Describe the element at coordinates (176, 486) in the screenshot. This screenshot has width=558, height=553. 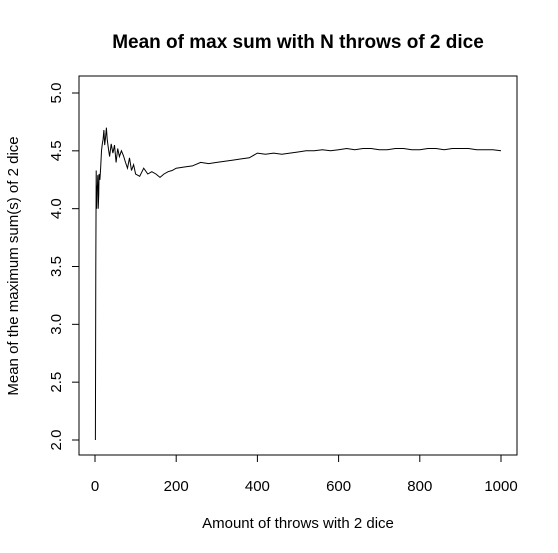
I see `x-tick-label: 200` at that location.